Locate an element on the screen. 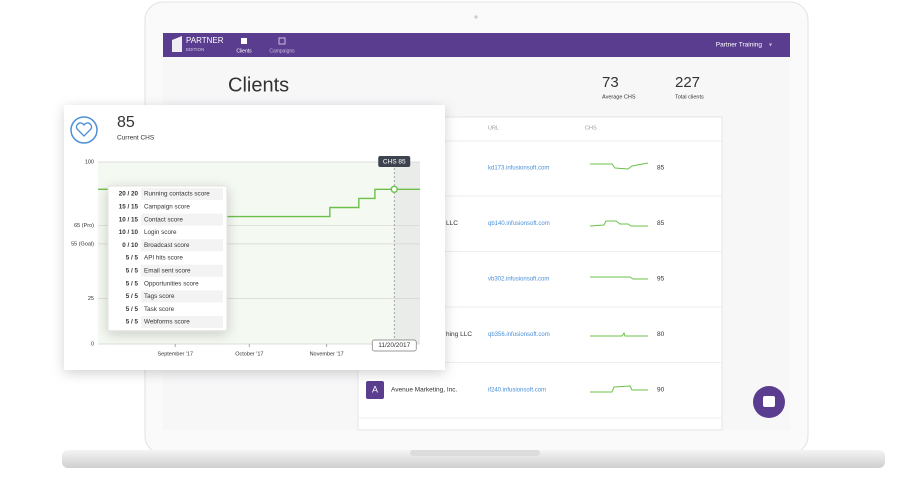 The image size is (900, 488). stat-value: 73 is located at coordinates (610, 82).